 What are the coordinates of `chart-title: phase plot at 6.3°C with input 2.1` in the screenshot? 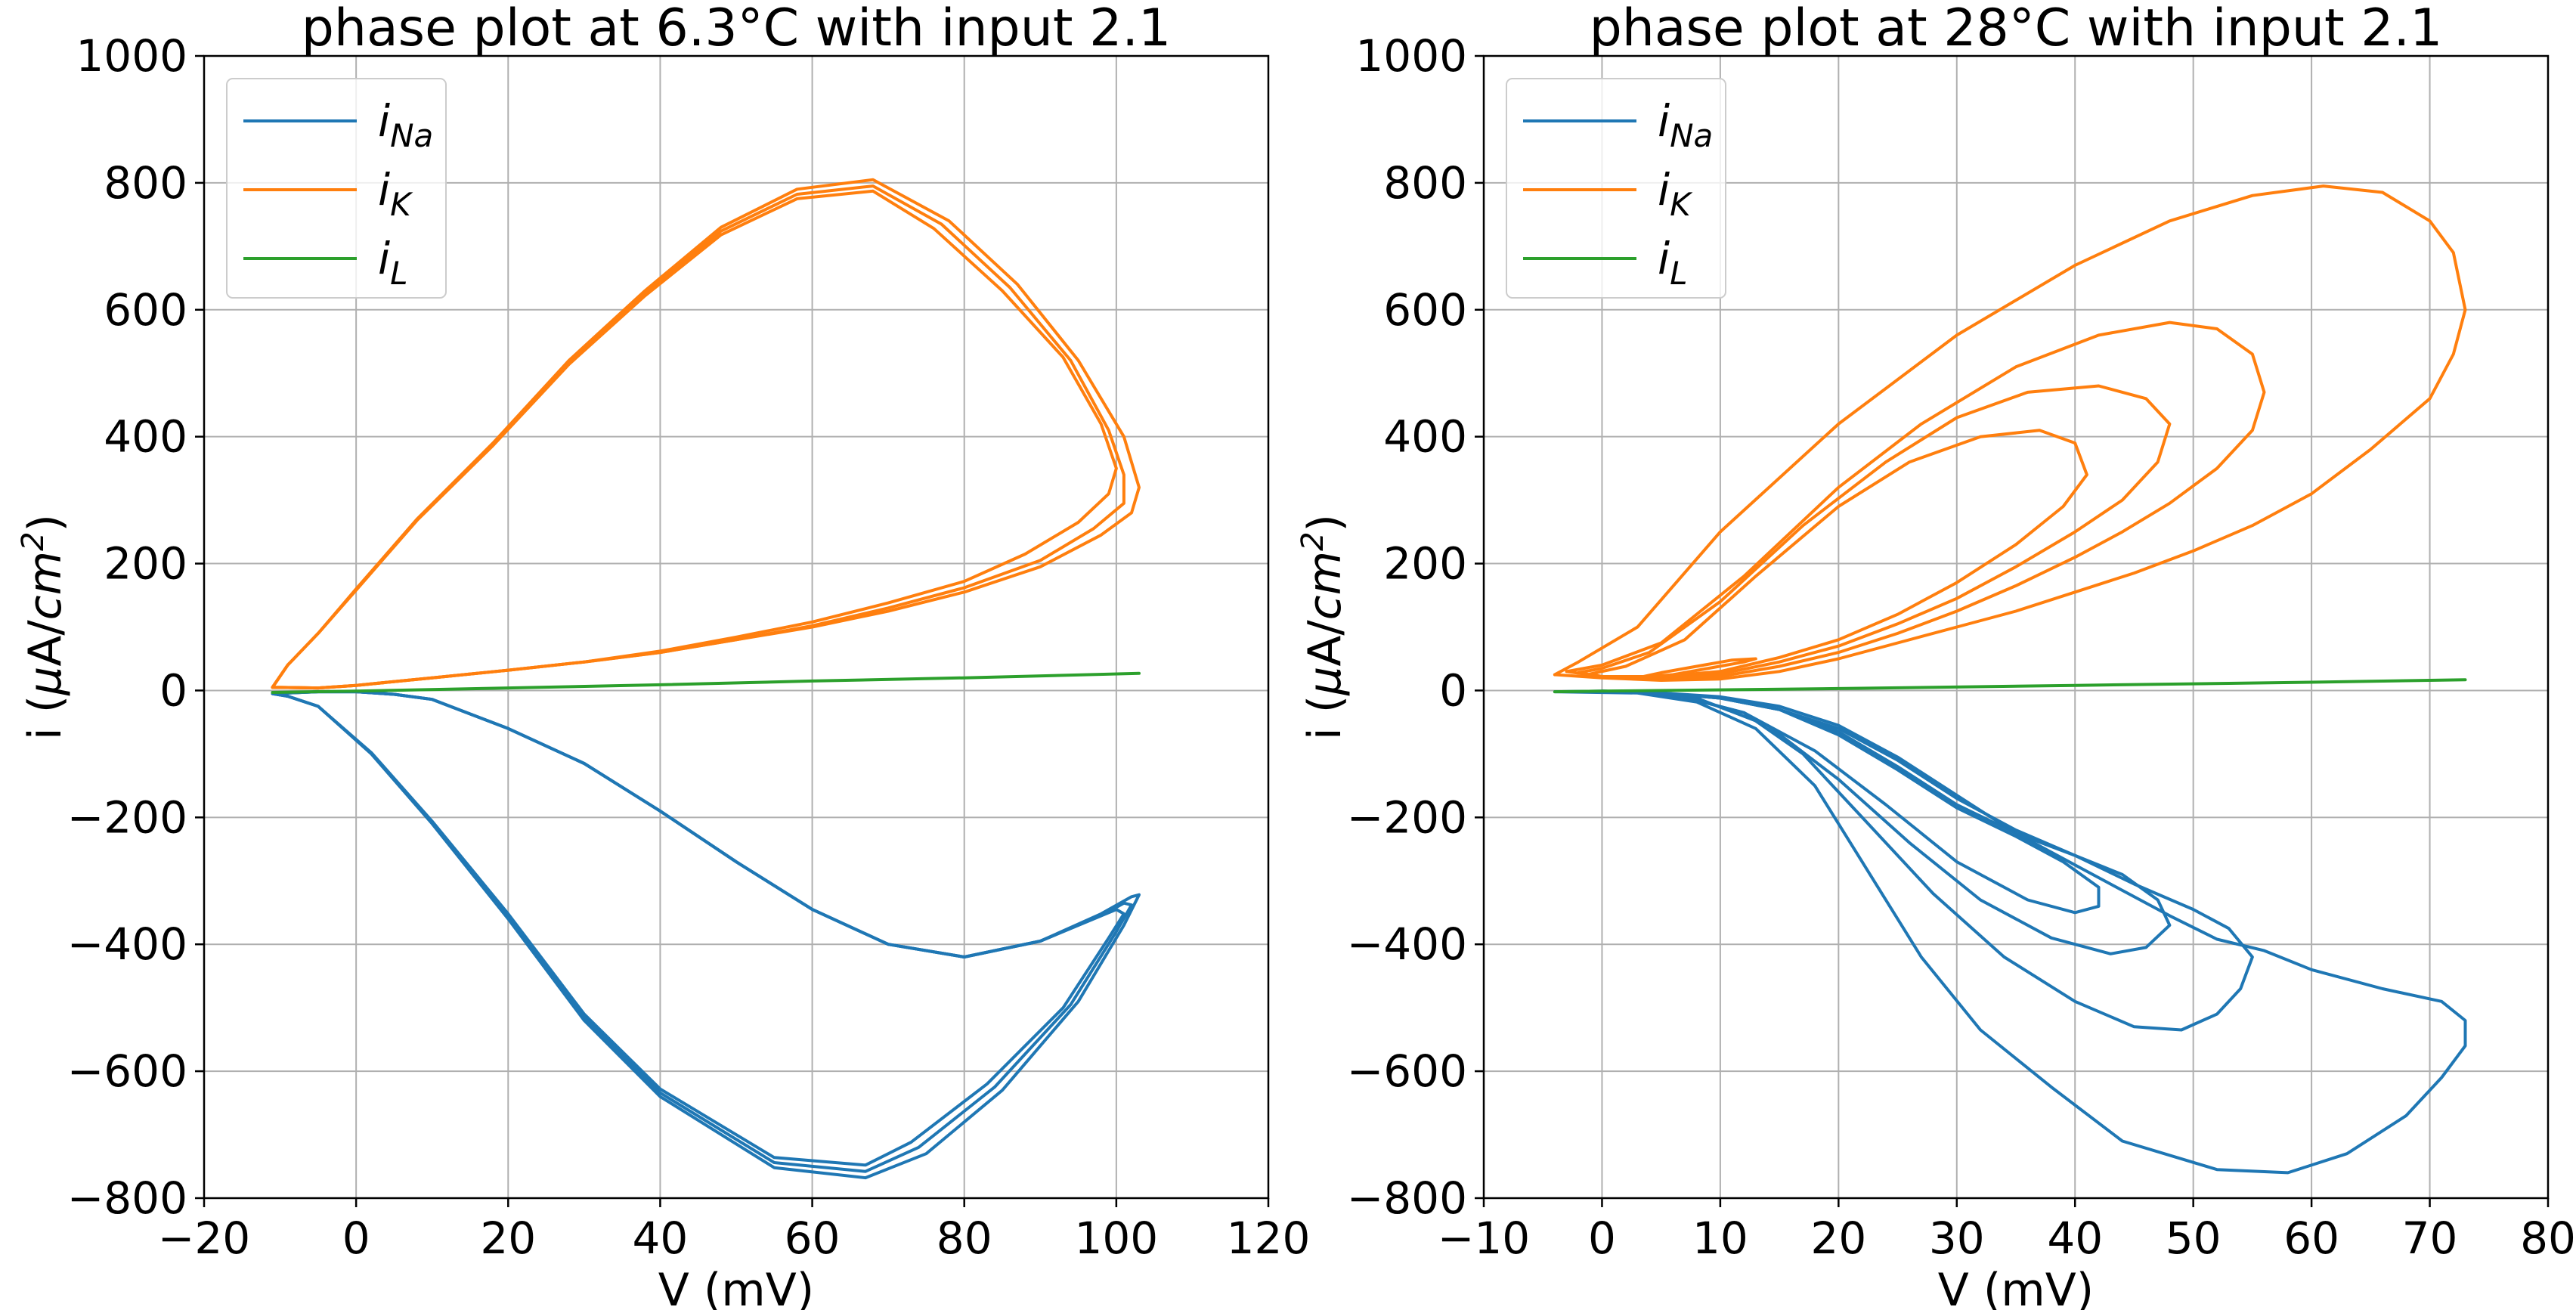 It's located at (737, 29).